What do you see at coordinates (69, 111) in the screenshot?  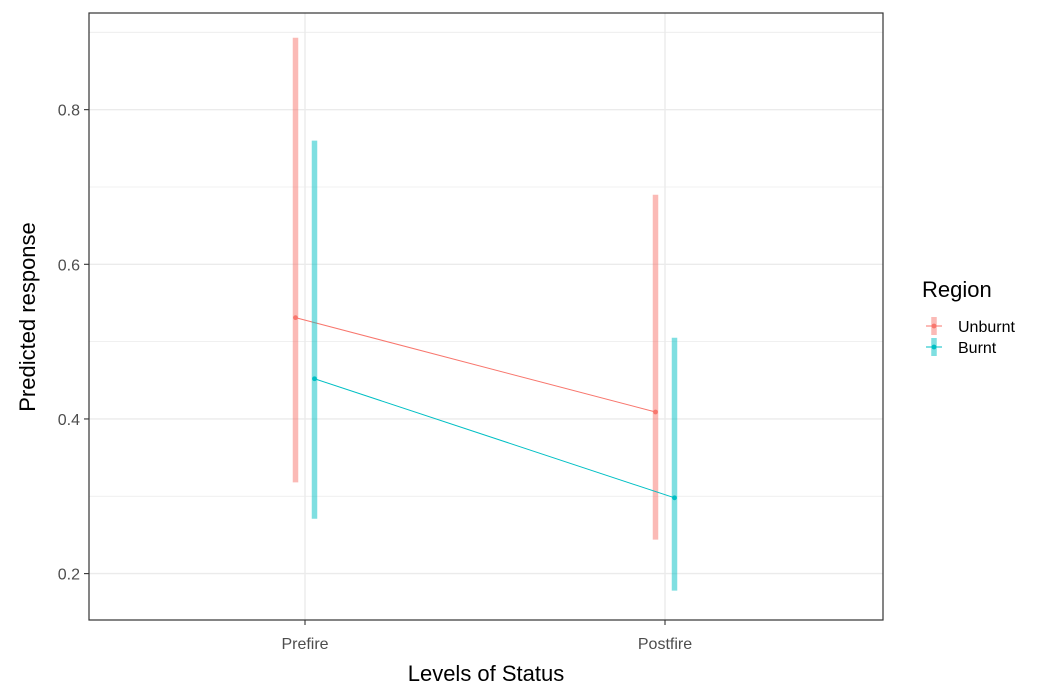 I see `y-tick-label: 0.8` at bounding box center [69, 111].